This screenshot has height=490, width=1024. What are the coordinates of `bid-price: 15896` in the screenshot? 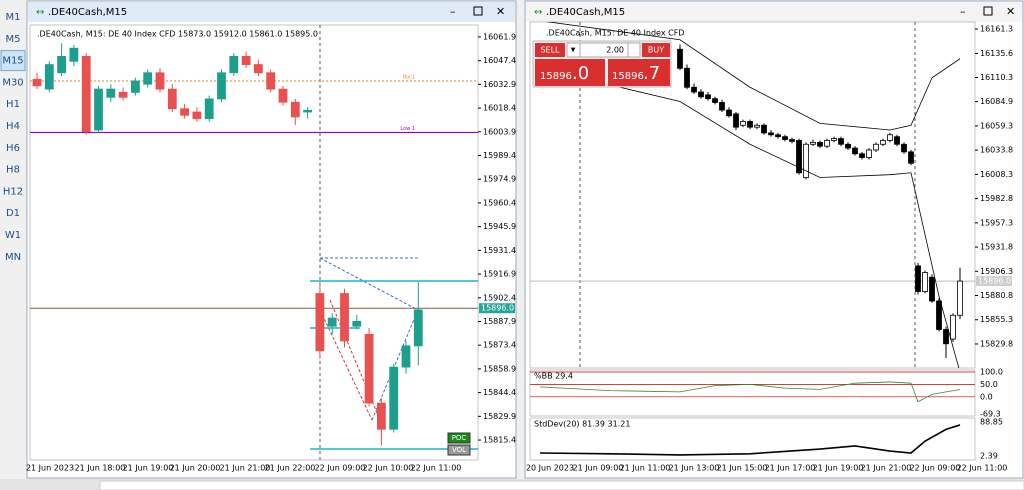 It's located at (556, 76).